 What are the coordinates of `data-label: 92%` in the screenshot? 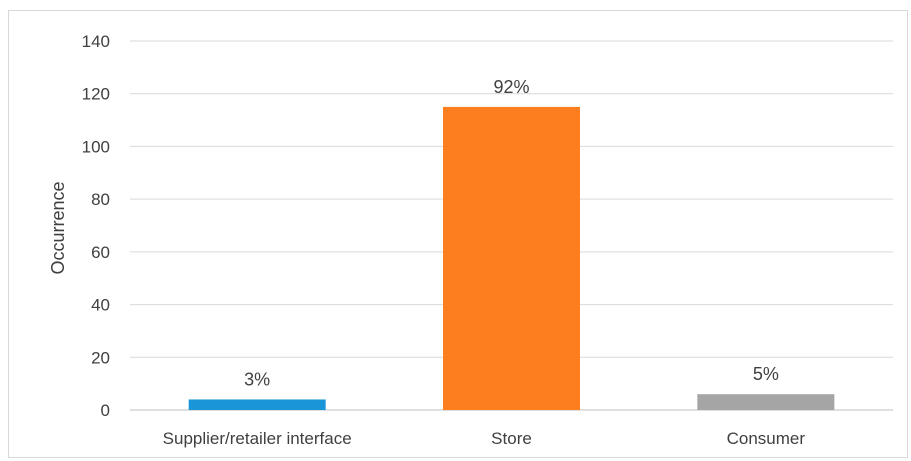 It's located at (511, 87).